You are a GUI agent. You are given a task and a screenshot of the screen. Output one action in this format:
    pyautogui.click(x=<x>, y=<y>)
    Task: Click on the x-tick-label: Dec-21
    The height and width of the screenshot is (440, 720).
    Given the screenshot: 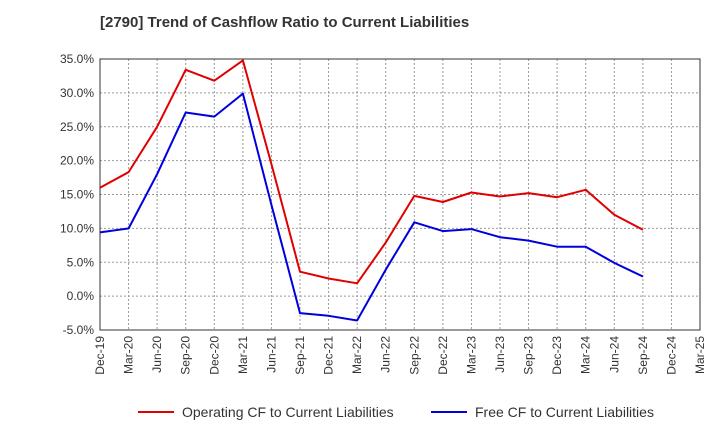 What is the action you would take?
    pyautogui.click(x=329, y=355)
    